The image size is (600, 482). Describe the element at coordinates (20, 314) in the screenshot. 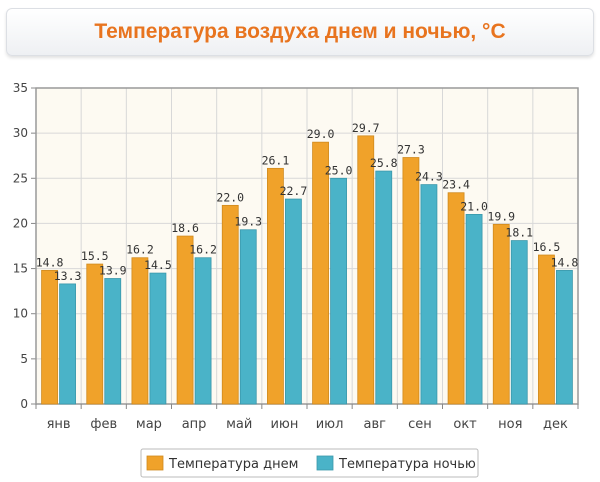

I see `y-tick-label: 10` at that location.